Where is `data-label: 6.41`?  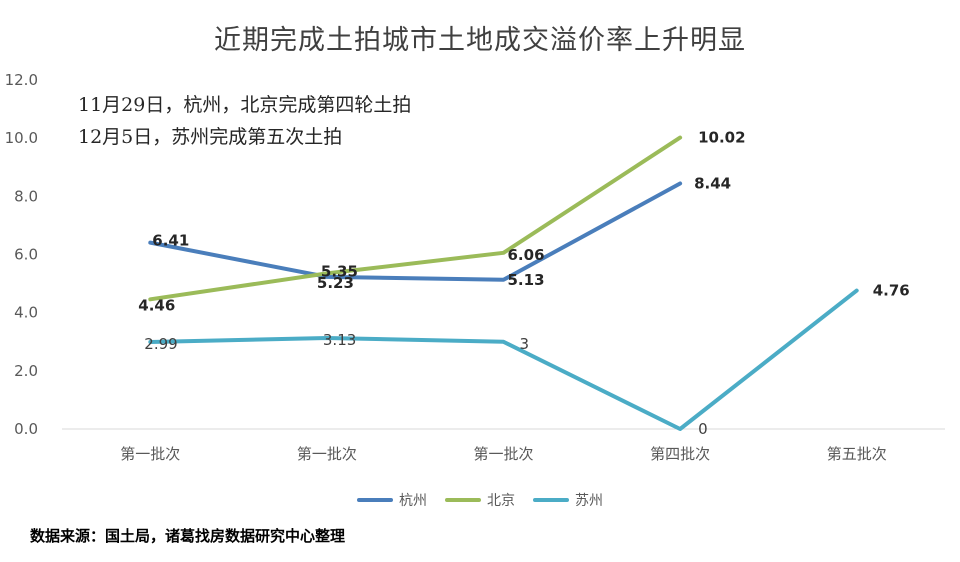 data-label: 6.41 is located at coordinates (170, 241).